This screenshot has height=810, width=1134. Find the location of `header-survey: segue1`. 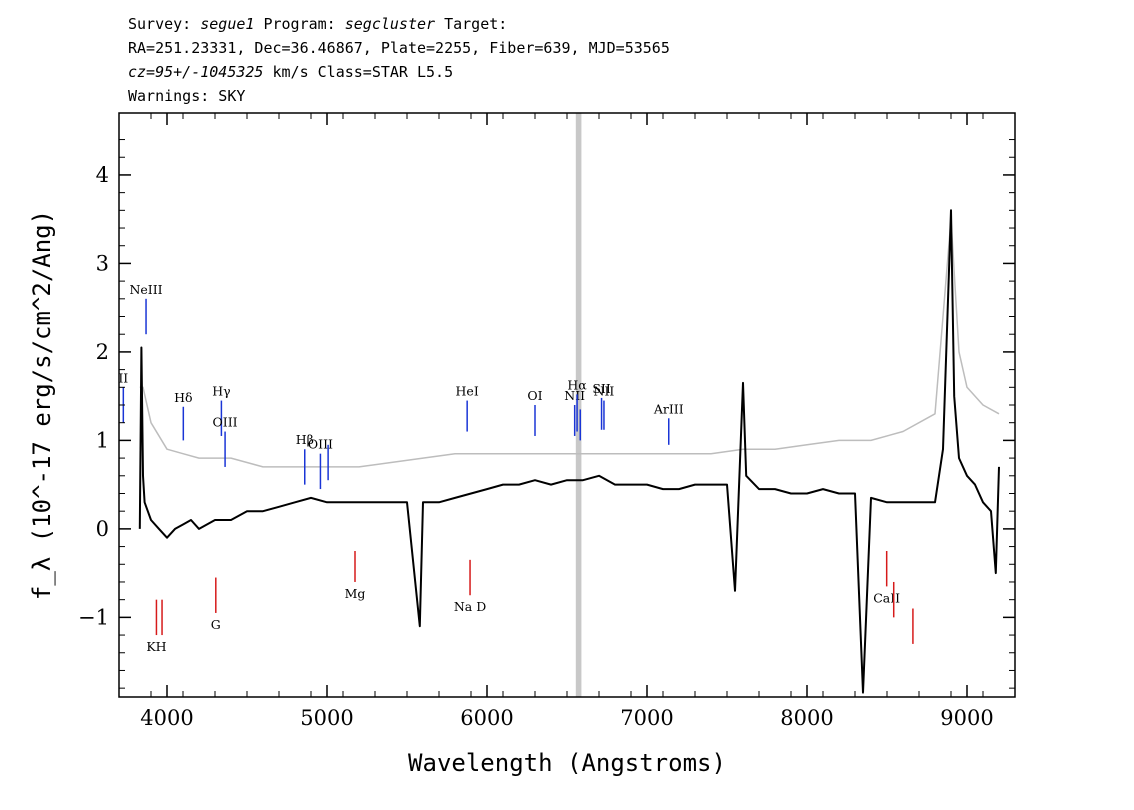

header-survey: segue1 is located at coordinates (227, 24).